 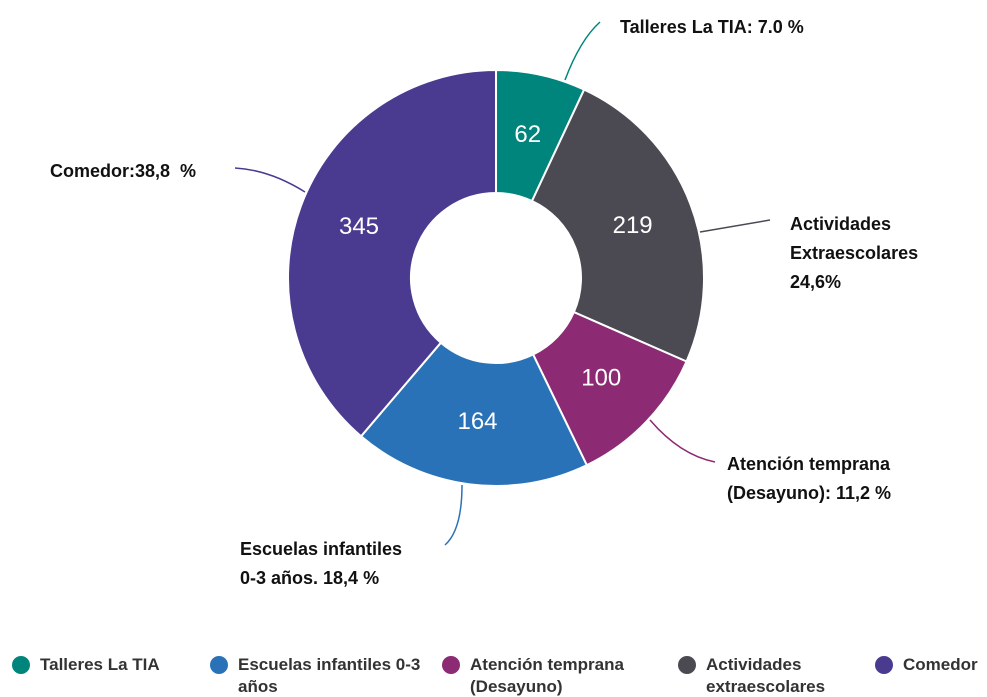 What do you see at coordinates (633, 225) in the screenshot?
I see `value-label: 219` at bounding box center [633, 225].